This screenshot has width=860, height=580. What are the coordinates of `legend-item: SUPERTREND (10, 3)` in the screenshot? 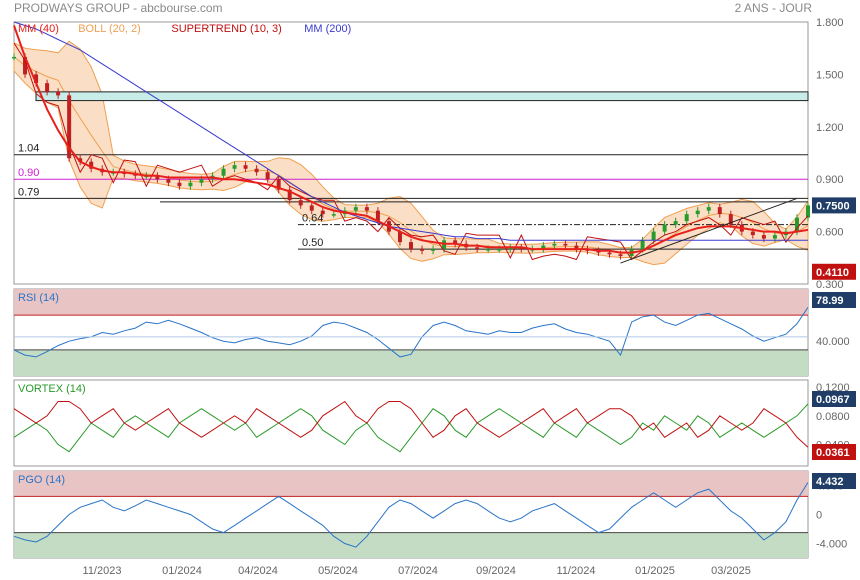 It's located at (226, 29).